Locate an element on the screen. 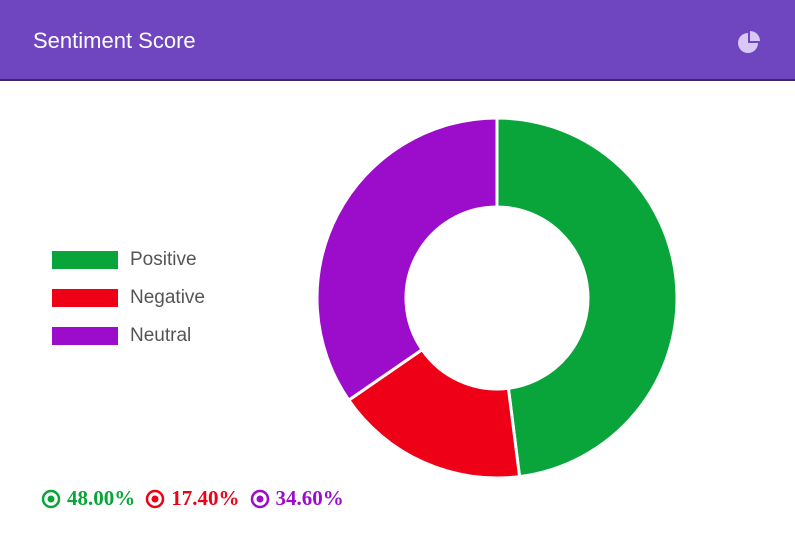  value-label: 17.40% is located at coordinates (205, 498).